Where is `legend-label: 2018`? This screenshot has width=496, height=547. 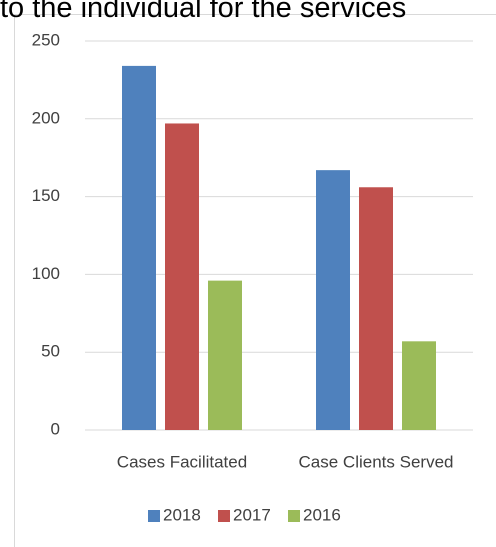 legend-label: 2018 is located at coordinates (182, 514).